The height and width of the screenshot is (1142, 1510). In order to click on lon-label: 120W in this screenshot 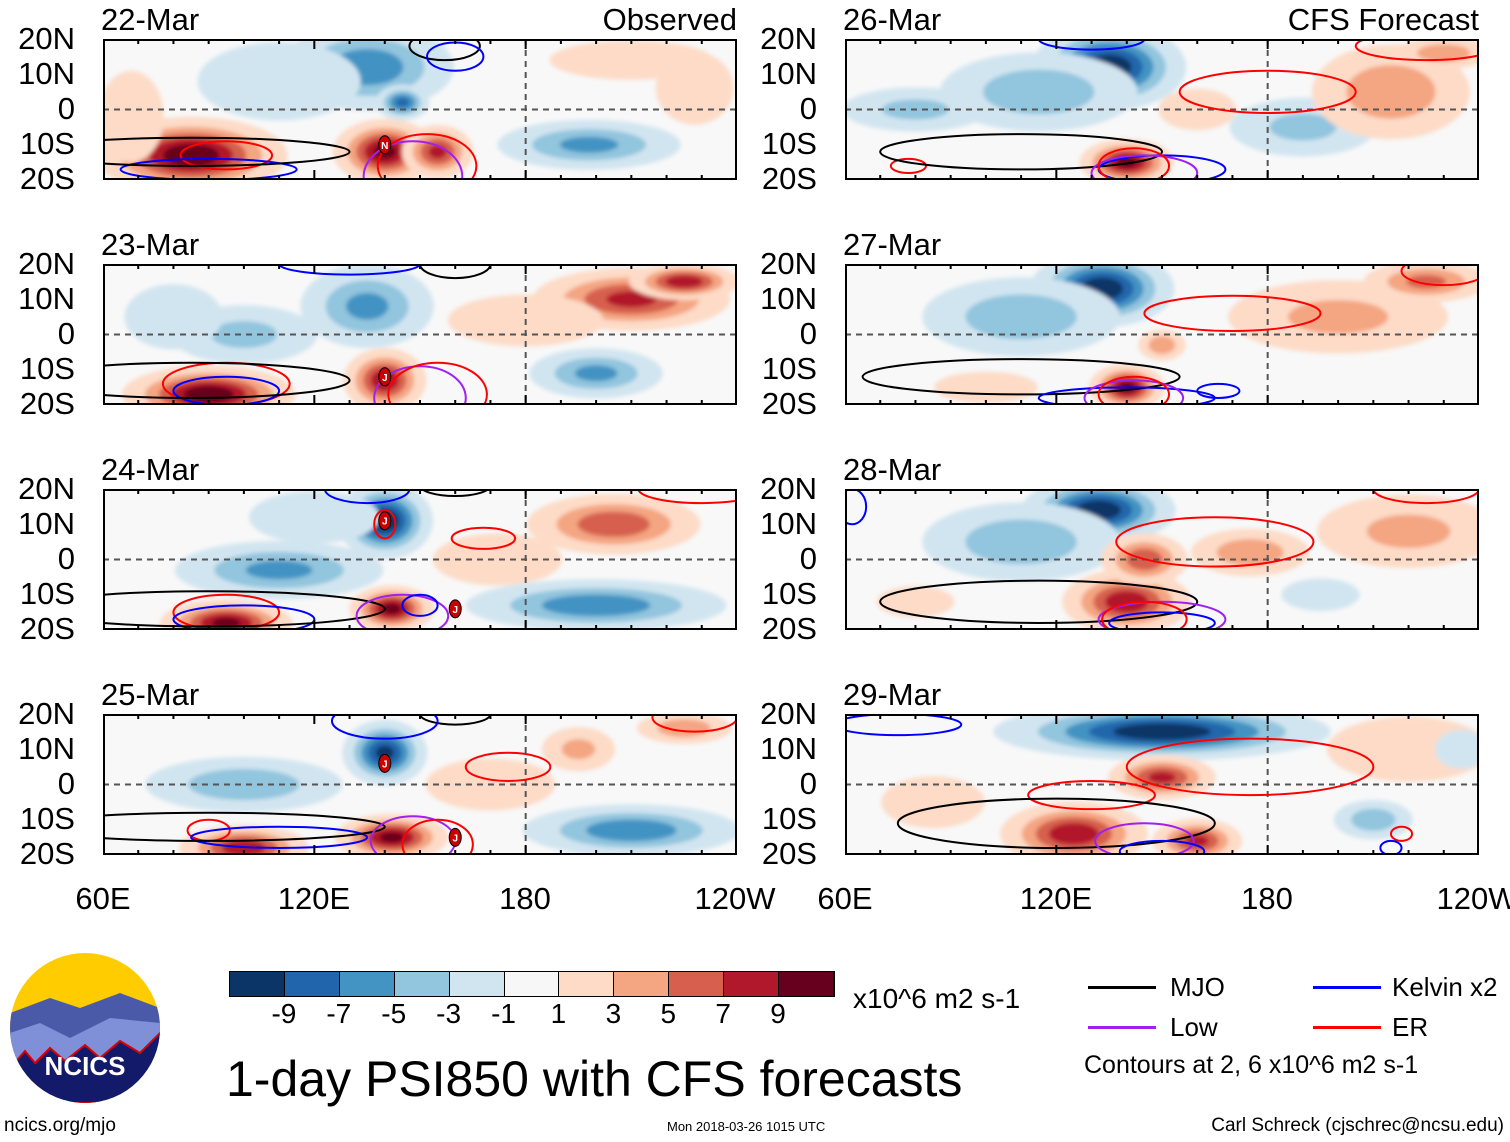, I will do `click(735, 898)`.